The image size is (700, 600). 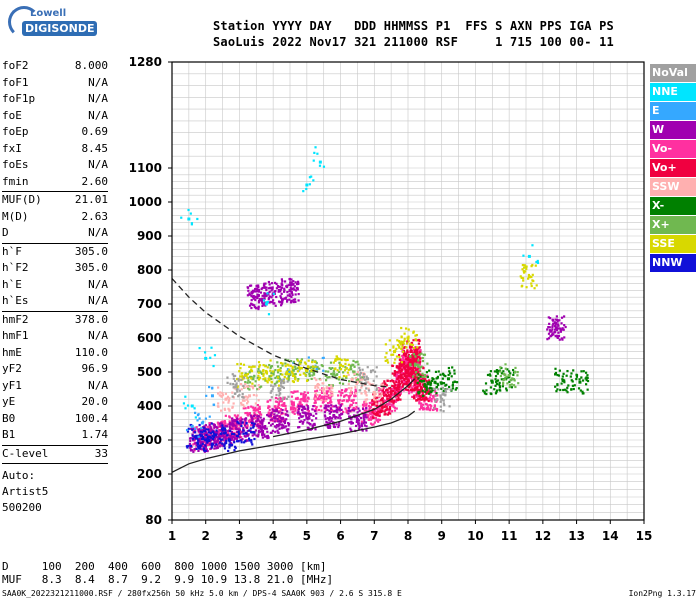 I want to click on param-row: h`F 305.0, so click(x=55, y=252).